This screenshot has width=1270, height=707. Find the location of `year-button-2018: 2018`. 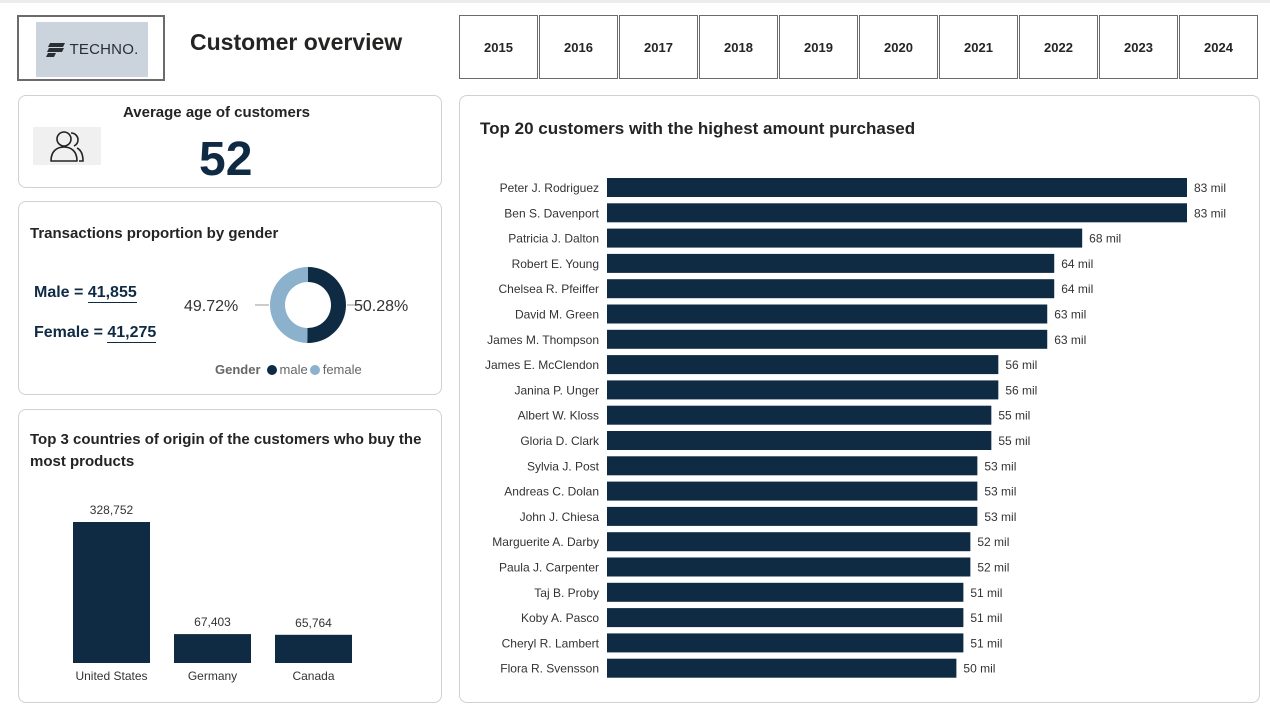

year-button-2018: 2018 is located at coordinates (738, 47).